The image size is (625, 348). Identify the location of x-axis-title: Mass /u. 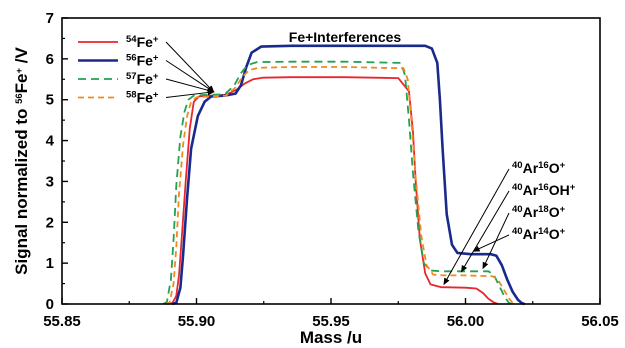
(331, 337).